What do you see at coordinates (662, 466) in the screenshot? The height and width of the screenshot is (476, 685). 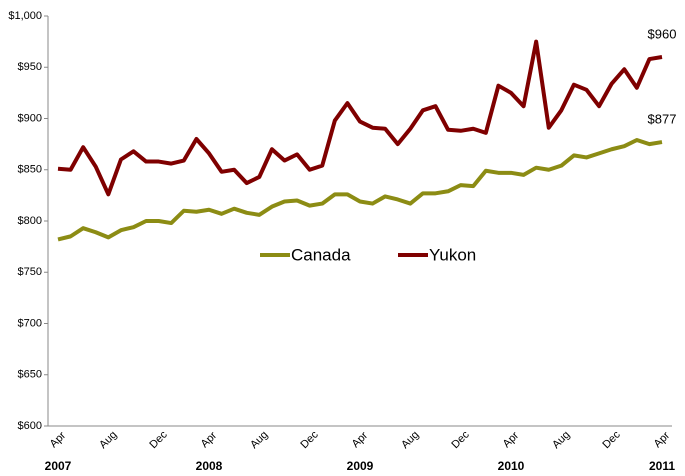 I see `x-group-label: 2011` at bounding box center [662, 466].